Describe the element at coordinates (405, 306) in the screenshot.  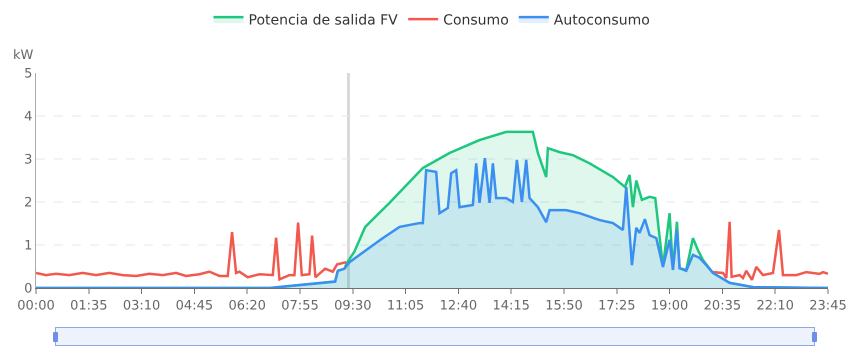
I see `x-tick-label: 11:05` at that location.